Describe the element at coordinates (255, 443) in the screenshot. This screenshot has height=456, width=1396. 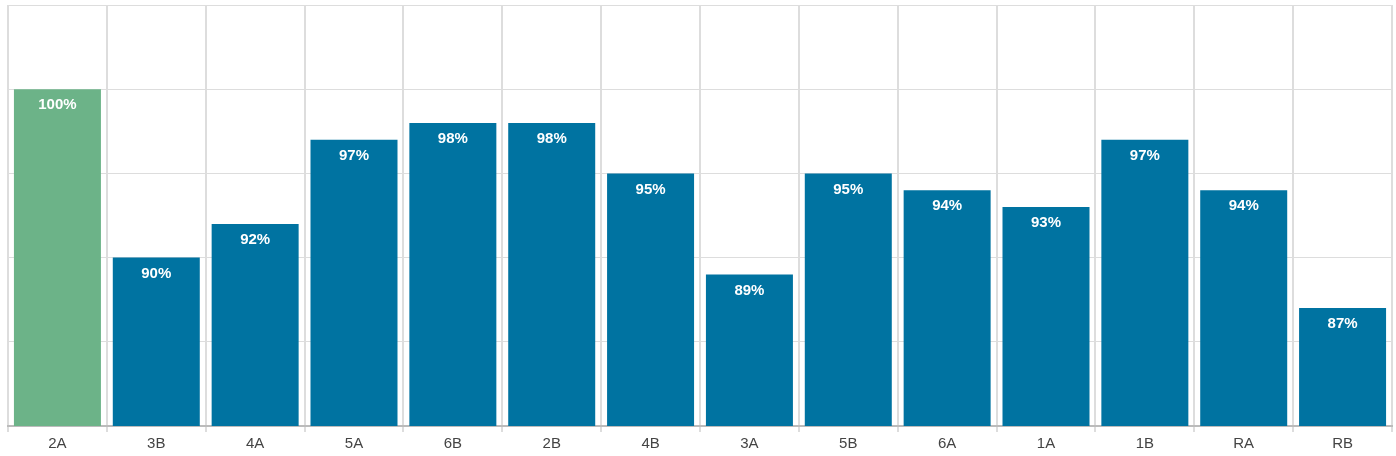
I see `x-tick-label: 4A` at that location.